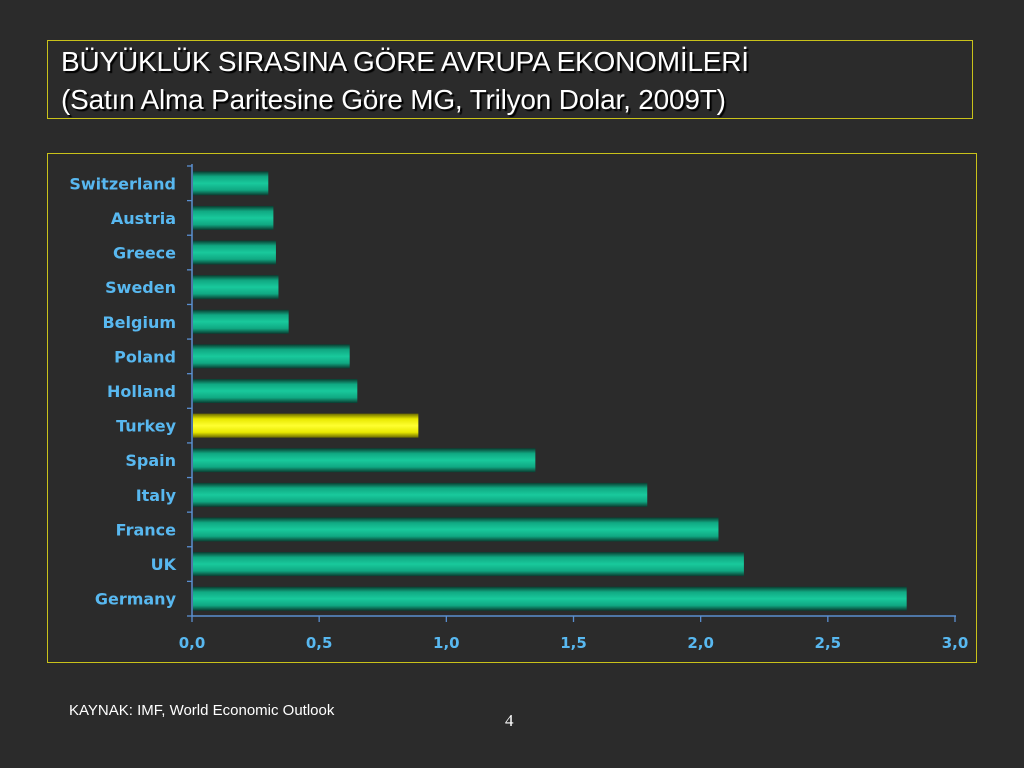  I want to click on bar-austria, so click(233, 217).